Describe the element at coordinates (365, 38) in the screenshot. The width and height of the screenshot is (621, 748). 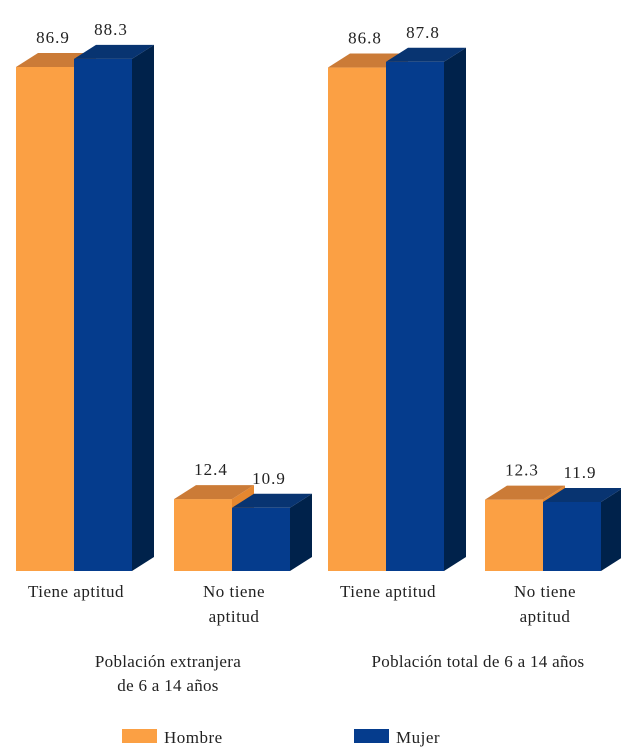
I see `data-label: 86.8` at that location.